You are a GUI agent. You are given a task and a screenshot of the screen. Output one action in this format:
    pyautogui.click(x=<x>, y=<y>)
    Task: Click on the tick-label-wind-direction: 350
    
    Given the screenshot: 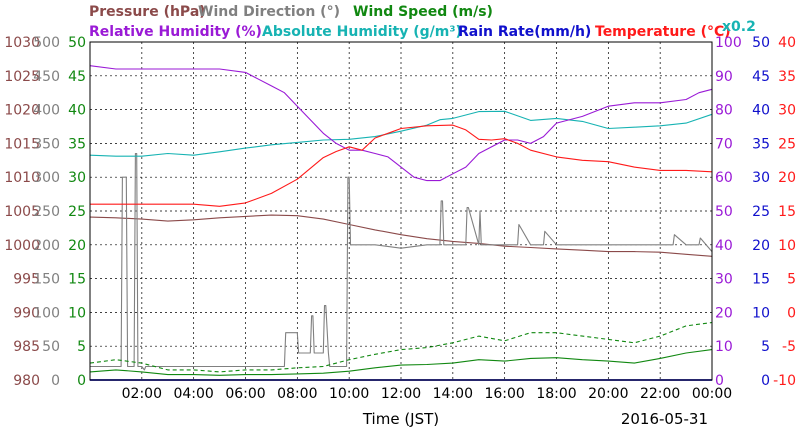 What is the action you would take?
    pyautogui.click(x=46, y=144)
    